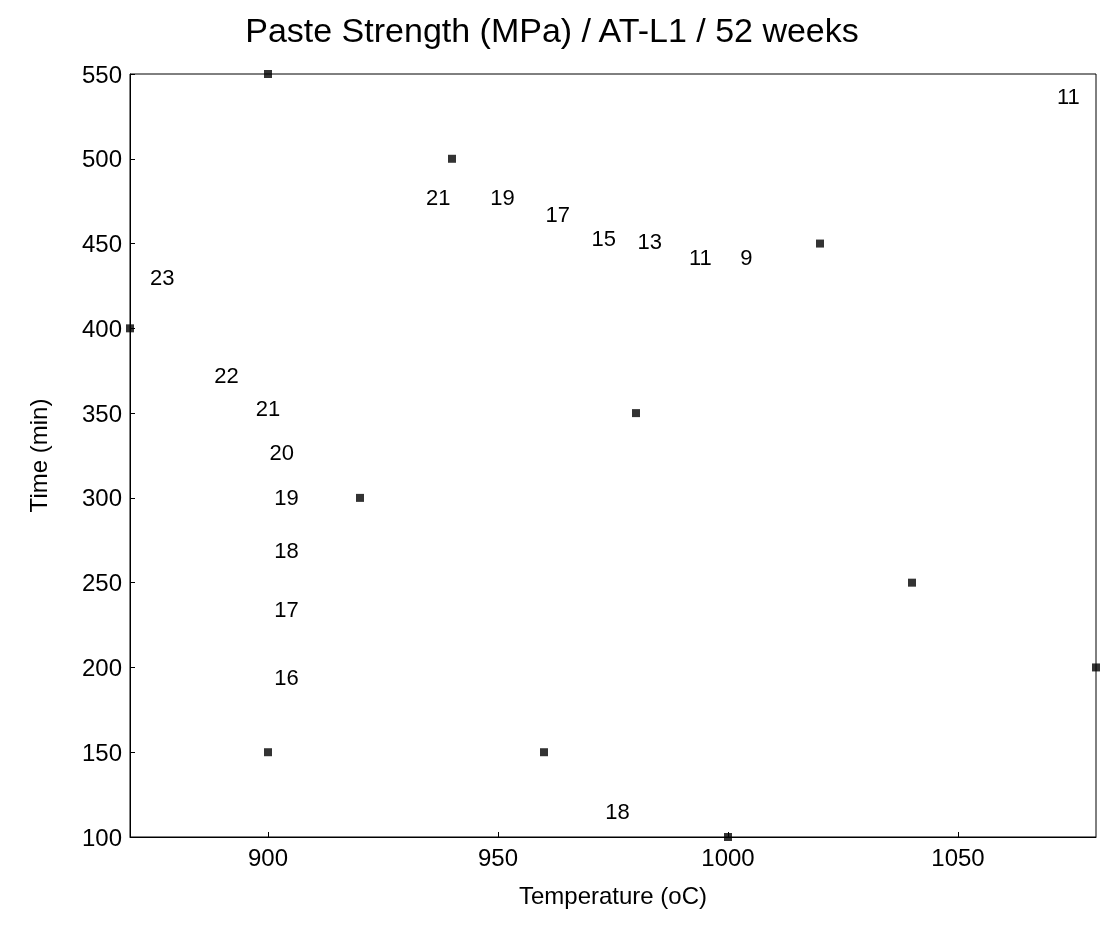 Image resolution: width=1104 pixels, height=925 pixels. What do you see at coordinates (498, 857) in the screenshot?
I see `x-tick-label: 950` at bounding box center [498, 857].